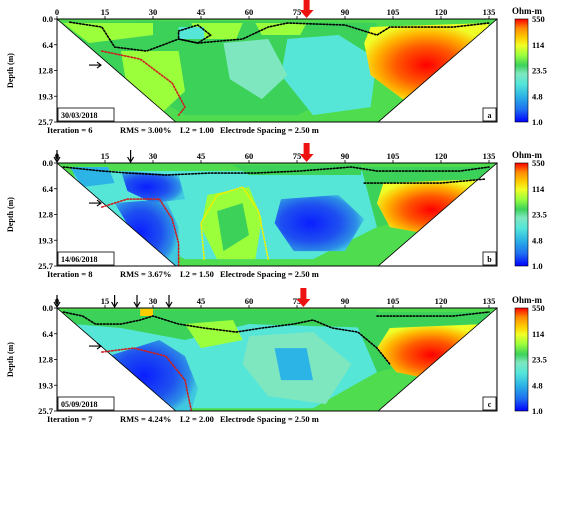  I want to click on date-box: 30/03/2018, so click(86, 114).